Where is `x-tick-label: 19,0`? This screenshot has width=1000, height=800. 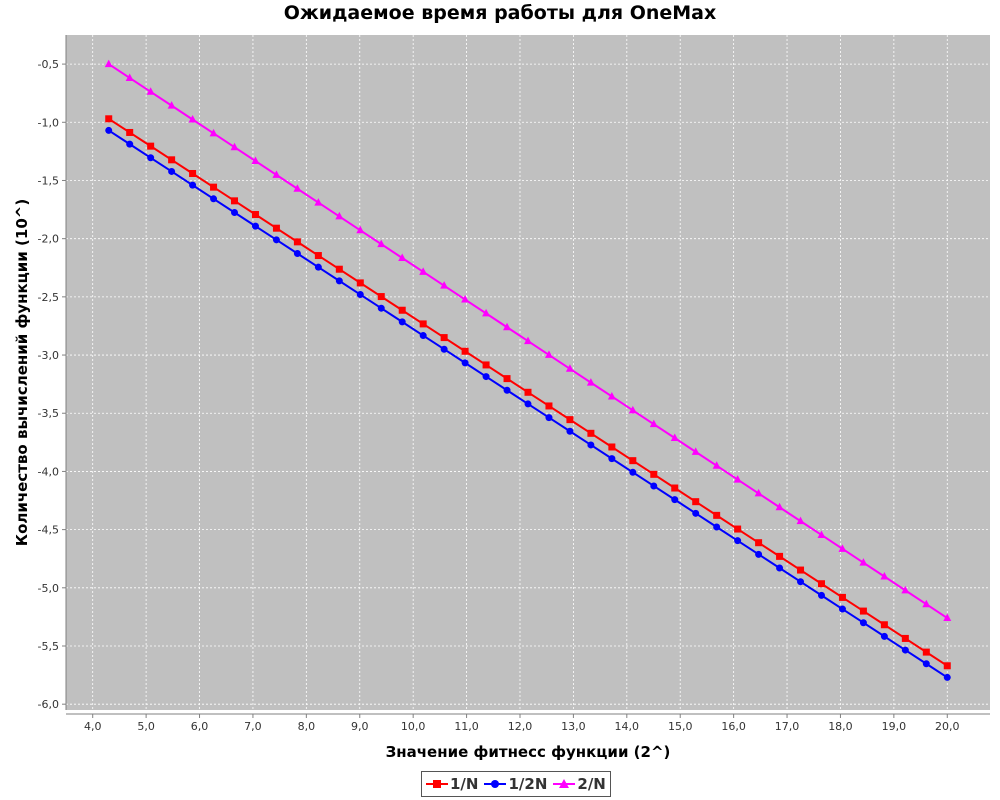 x-tick-label: 19,0 is located at coordinates (894, 726).